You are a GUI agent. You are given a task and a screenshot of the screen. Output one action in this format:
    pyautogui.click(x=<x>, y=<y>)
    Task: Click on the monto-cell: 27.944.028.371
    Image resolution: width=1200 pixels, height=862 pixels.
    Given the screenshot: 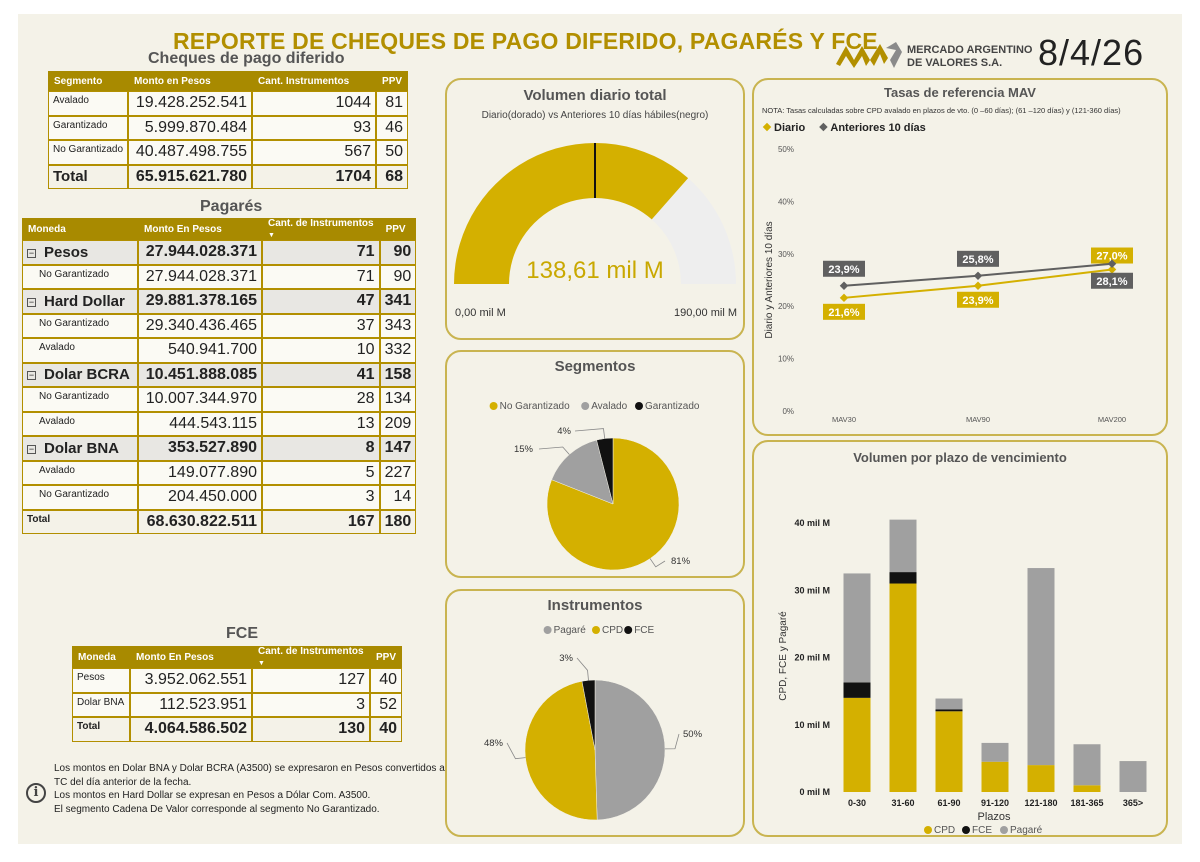 What is the action you would take?
    pyautogui.click(x=200, y=276)
    